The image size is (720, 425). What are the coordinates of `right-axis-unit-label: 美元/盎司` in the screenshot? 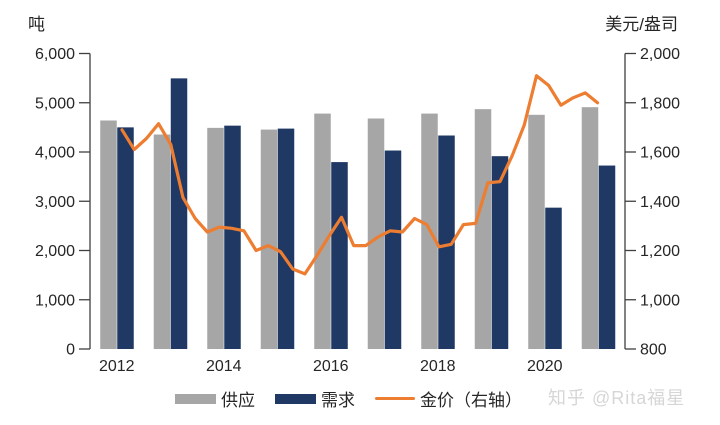 It's located at (641, 24).